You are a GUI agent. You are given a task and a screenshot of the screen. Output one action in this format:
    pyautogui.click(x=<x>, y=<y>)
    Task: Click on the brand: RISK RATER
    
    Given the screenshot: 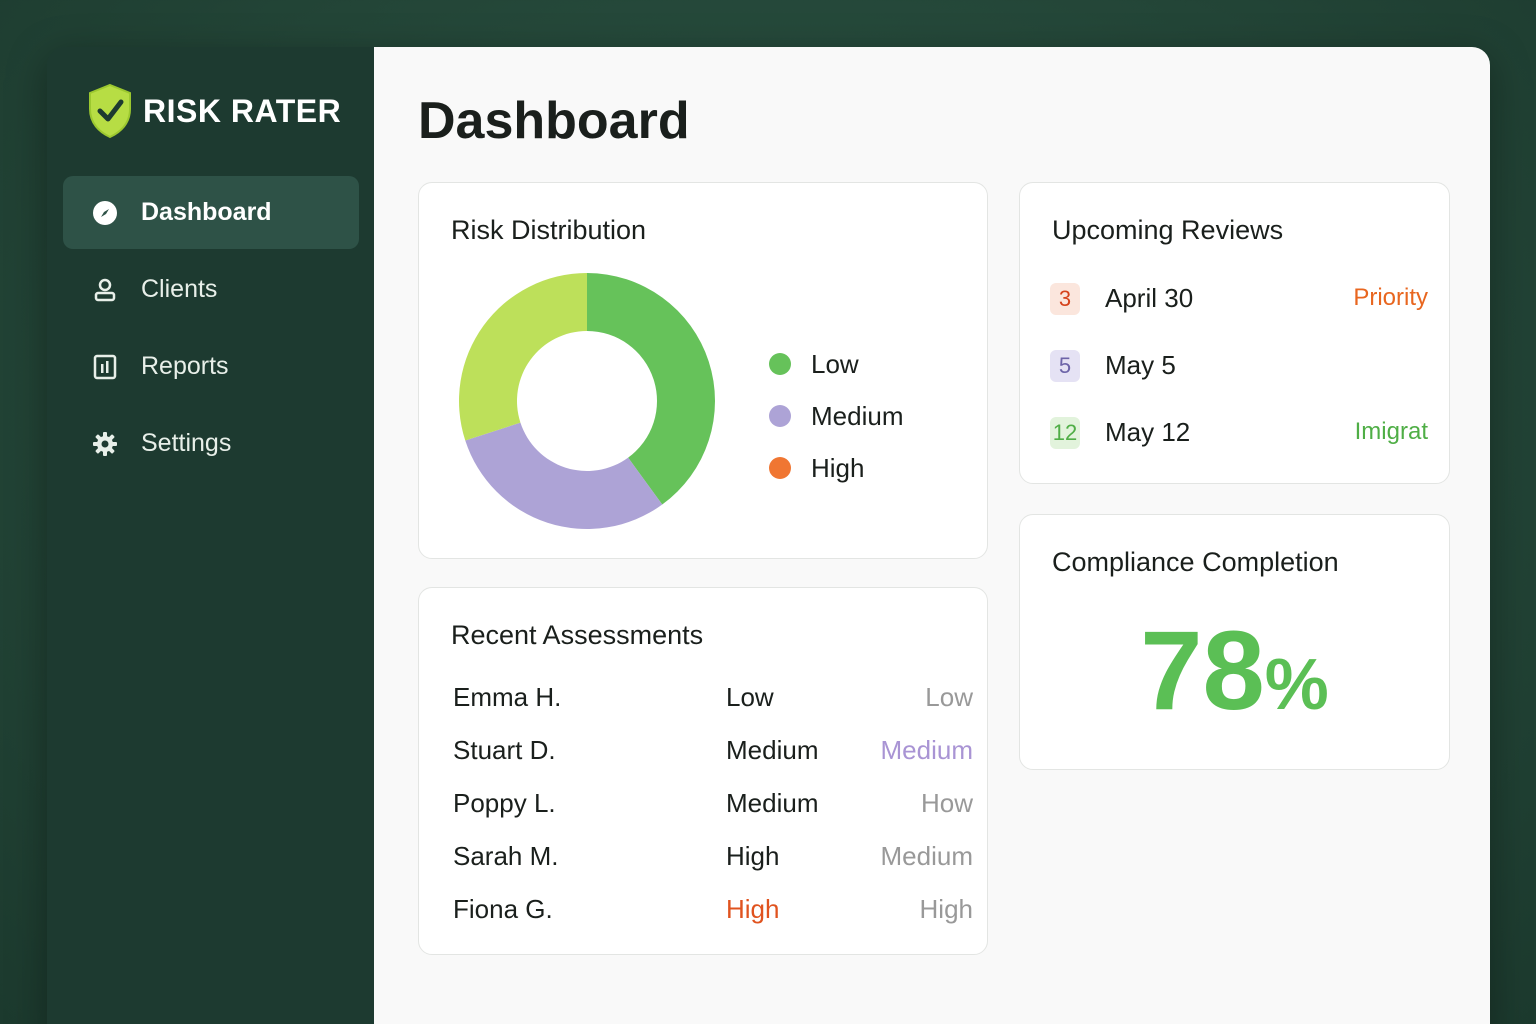 What is the action you would take?
    pyautogui.click(x=214, y=111)
    